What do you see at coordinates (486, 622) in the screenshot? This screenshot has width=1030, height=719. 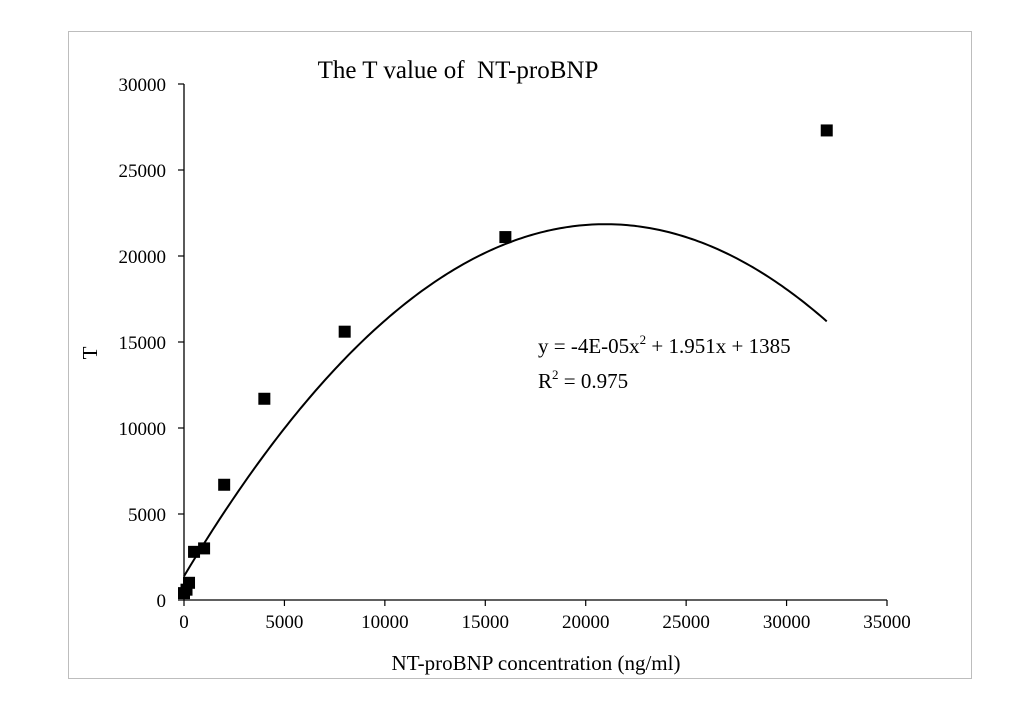 I see `x-tick-label: 15000` at bounding box center [486, 622].